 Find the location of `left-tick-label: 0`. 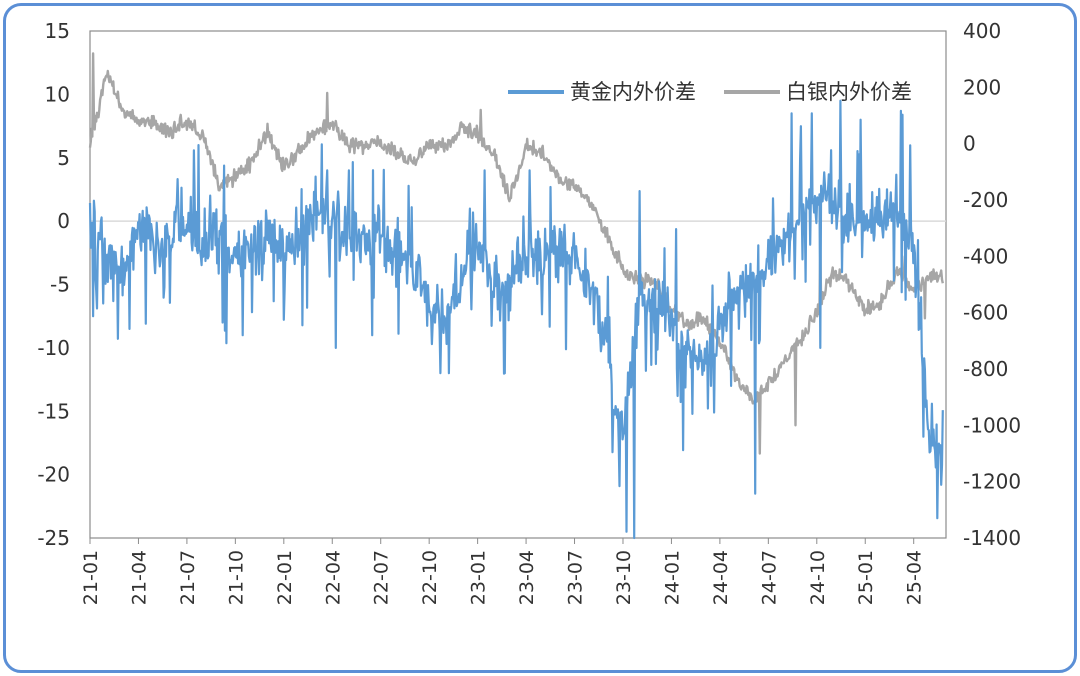

left-tick-label: 0 is located at coordinates (63, 221).